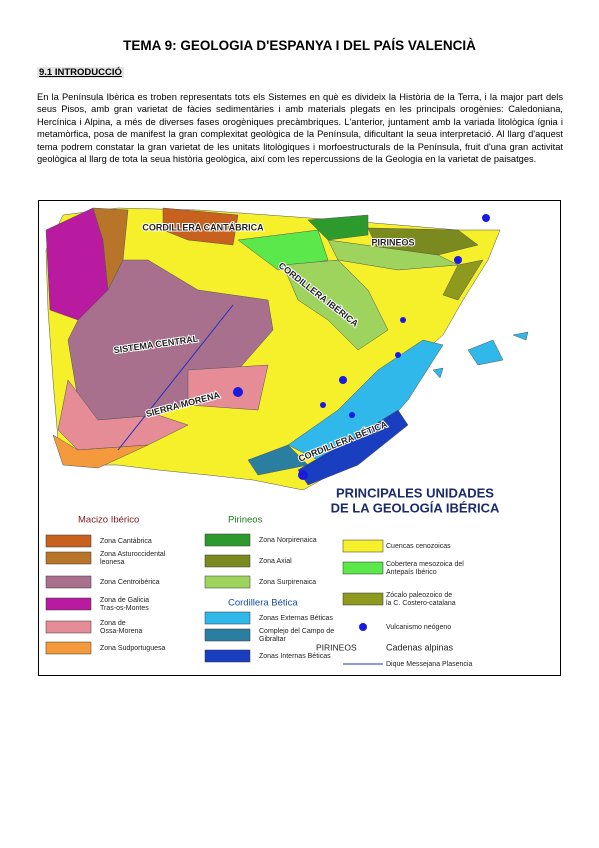  Describe the element at coordinates (429, 664) in the screenshot. I see `legend-label: Dique Messejana Plasencia` at that location.